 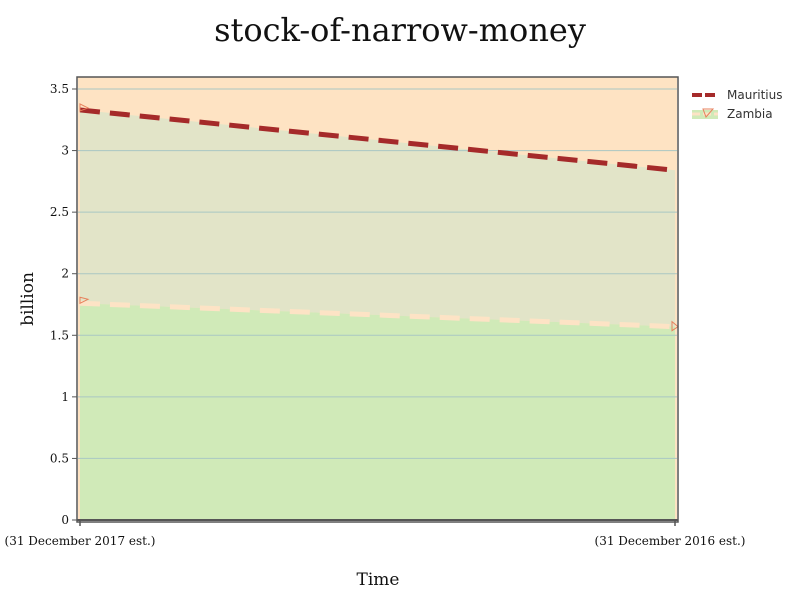 I want to click on legend-item-mauritius: Mauritius, so click(x=737, y=95).